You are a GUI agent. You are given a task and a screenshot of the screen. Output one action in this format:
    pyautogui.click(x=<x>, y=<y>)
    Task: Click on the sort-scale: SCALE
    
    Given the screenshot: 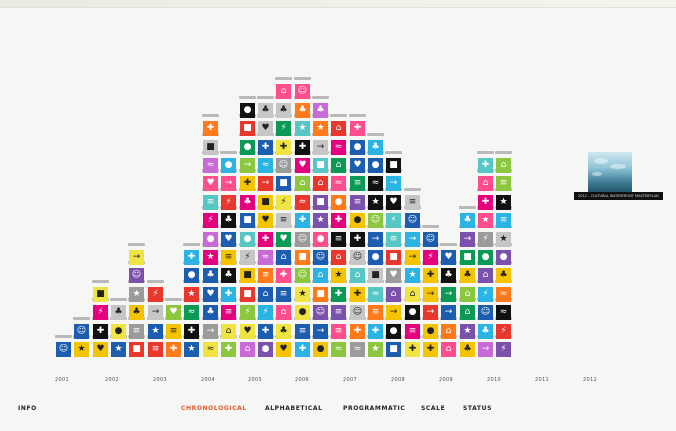 What is the action you would take?
    pyautogui.click(x=433, y=408)
    